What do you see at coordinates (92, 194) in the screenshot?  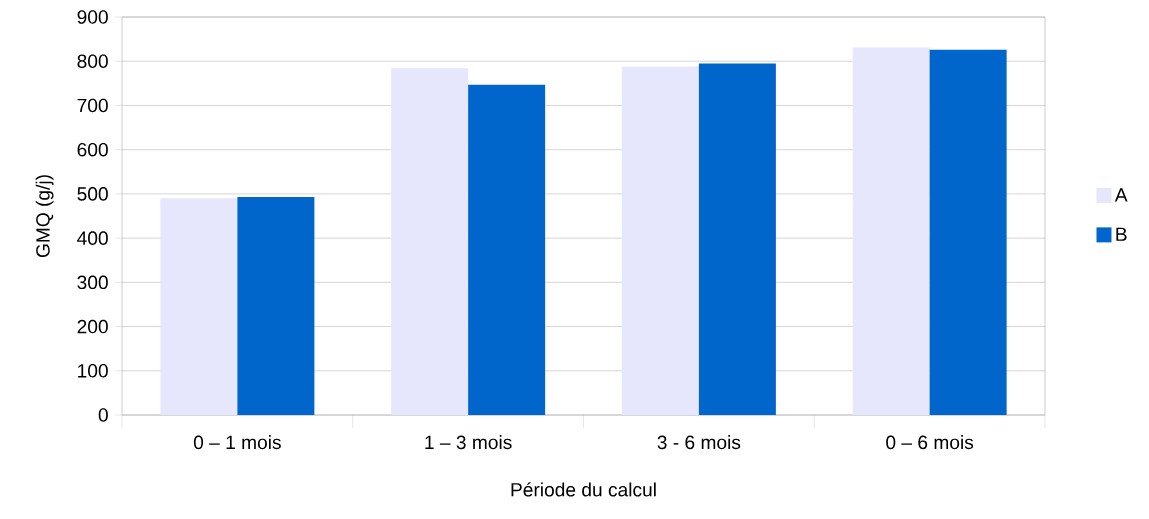 I see `y-tick-label: 500` at bounding box center [92, 194].